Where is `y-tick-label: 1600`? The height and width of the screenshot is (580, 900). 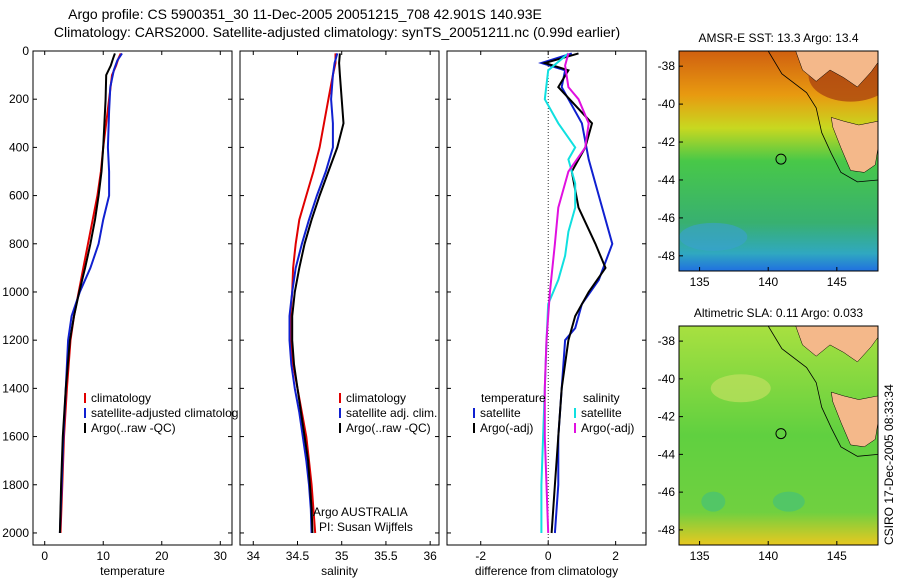 y-tick-label: 1600 is located at coordinates (15, 437).